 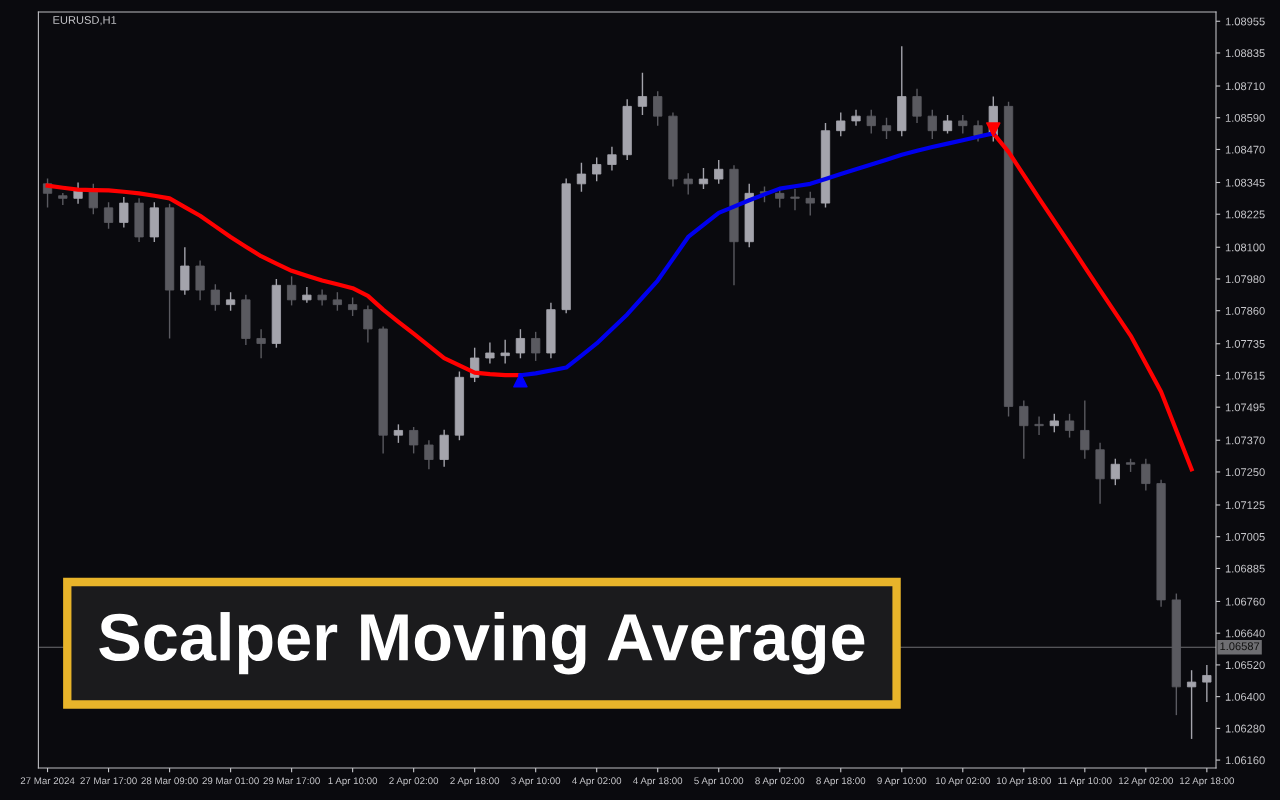 I want to click on y-tick-label: 1.06400, so click(x=1245, y=696).